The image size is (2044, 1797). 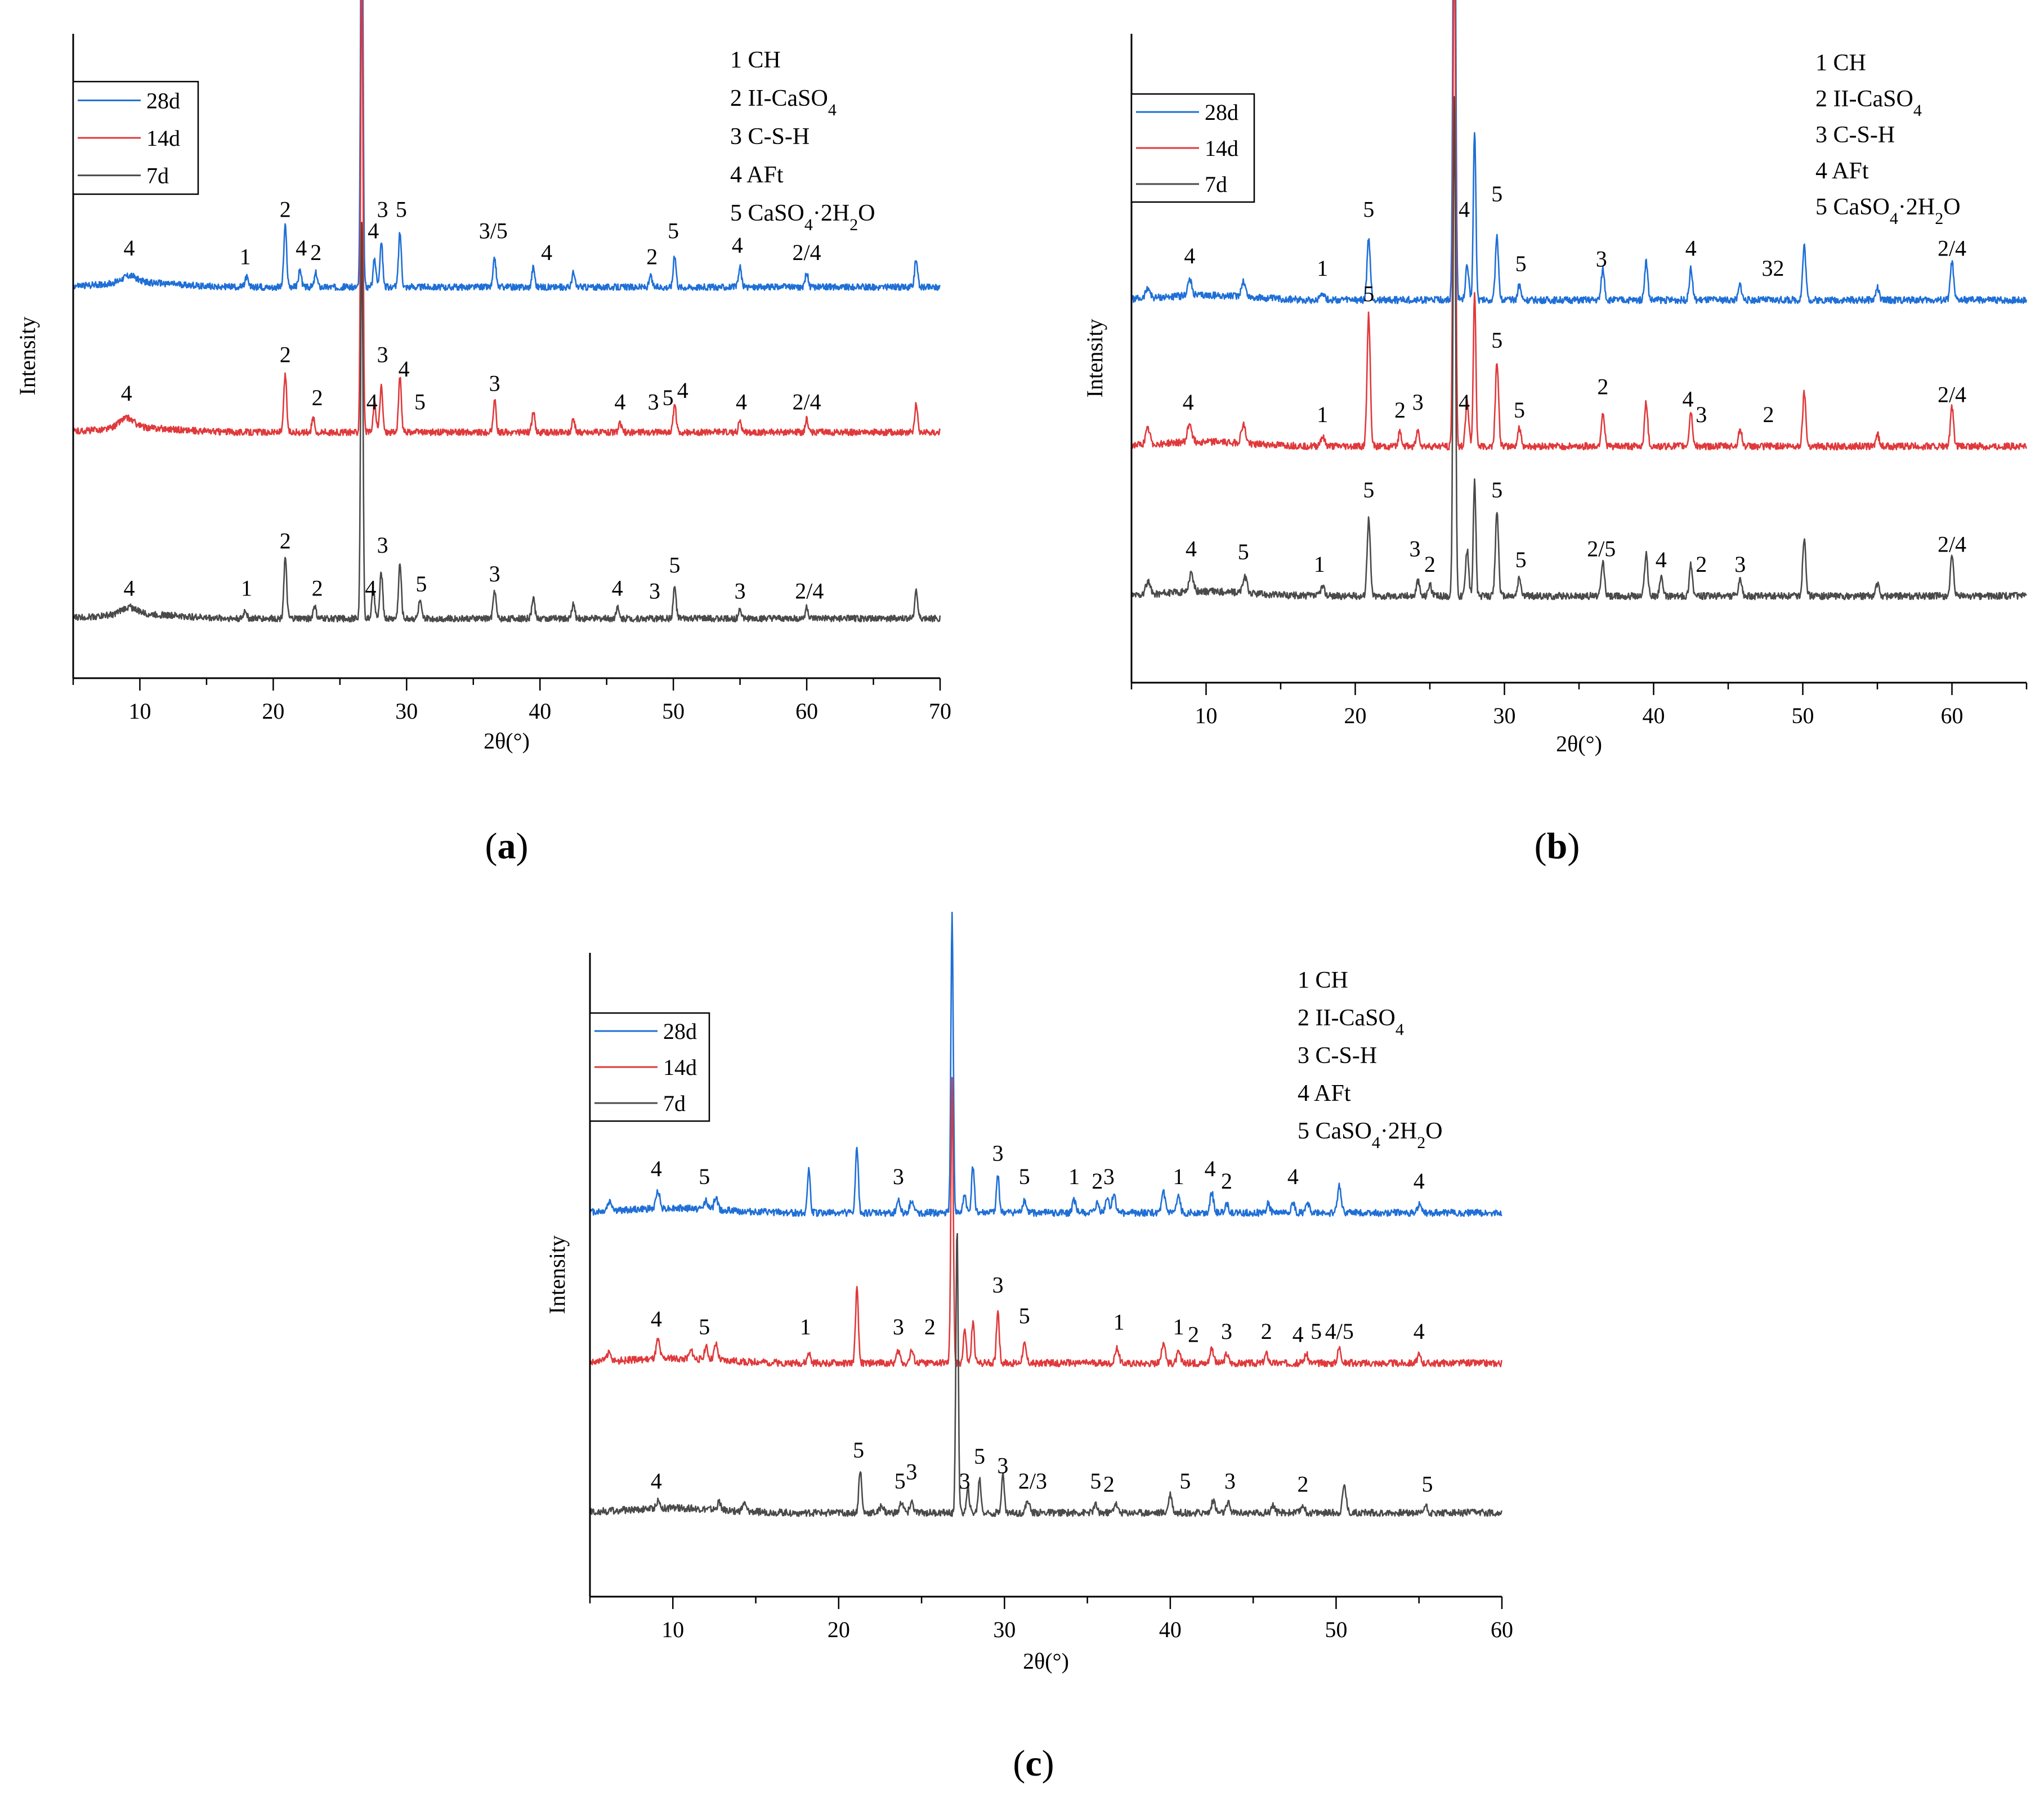 What do you see at coordinates (1042, 1467) in the screenshot?
I see `peak-labels-7d: 455 3 35 32/3 5 2 5 3 2 5` at bounding box center [1042, 1467].